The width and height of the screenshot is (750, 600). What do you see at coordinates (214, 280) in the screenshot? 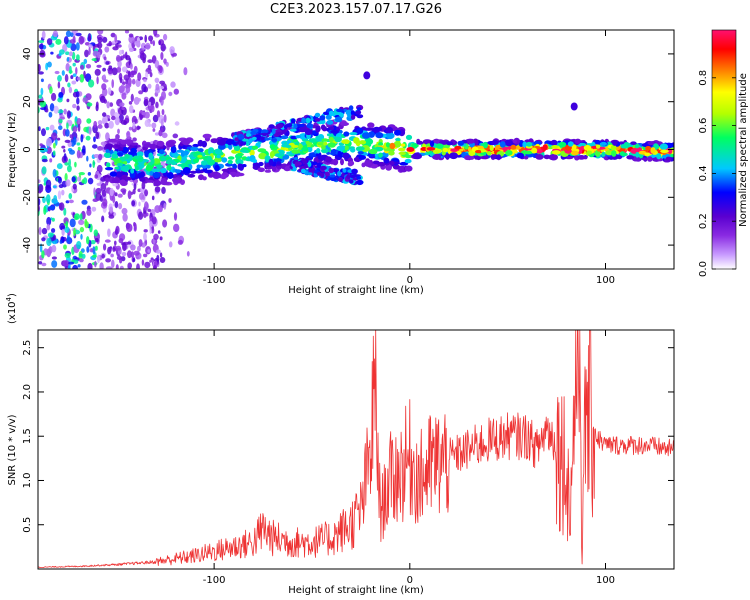
I see `spectrogram-xtick-label: -100` at bounding box center [214, 280].